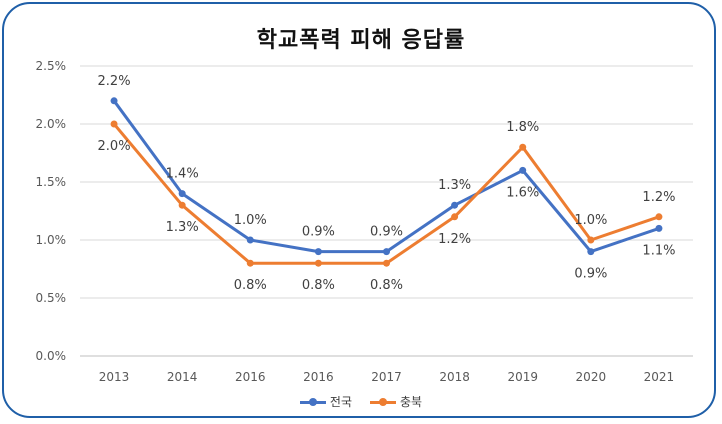 Image resolution: width=722 pixels, height=424 pixels. Describe the element at coordinates (340, 402) in the screenshot. I see `legend-label-0: 전국` at that location.